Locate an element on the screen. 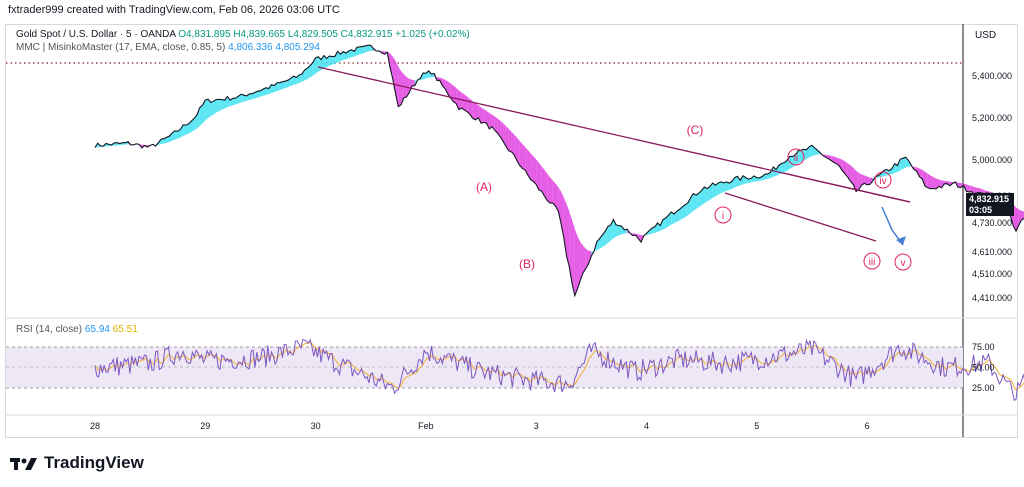 Image resolution: width=1024 pixels, height=487 pixels. tradingview-logo-text: TradingView is located at coordinates (94, 462).